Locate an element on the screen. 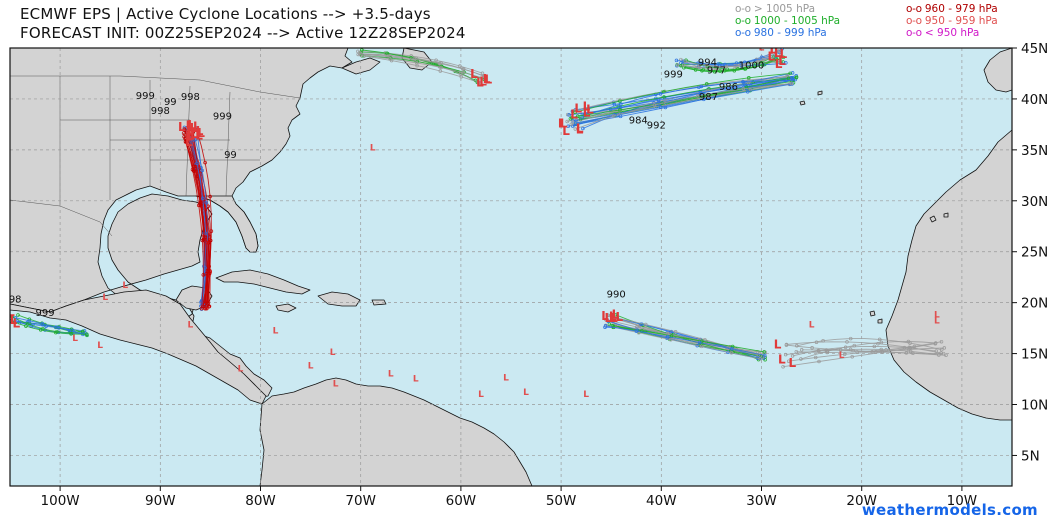  canary-islands is located at coordinates (939, 217).